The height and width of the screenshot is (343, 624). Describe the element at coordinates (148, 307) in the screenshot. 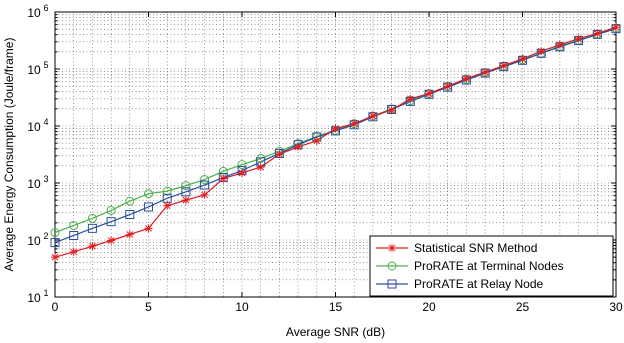

I see `x-tick-label: 5` at that location.